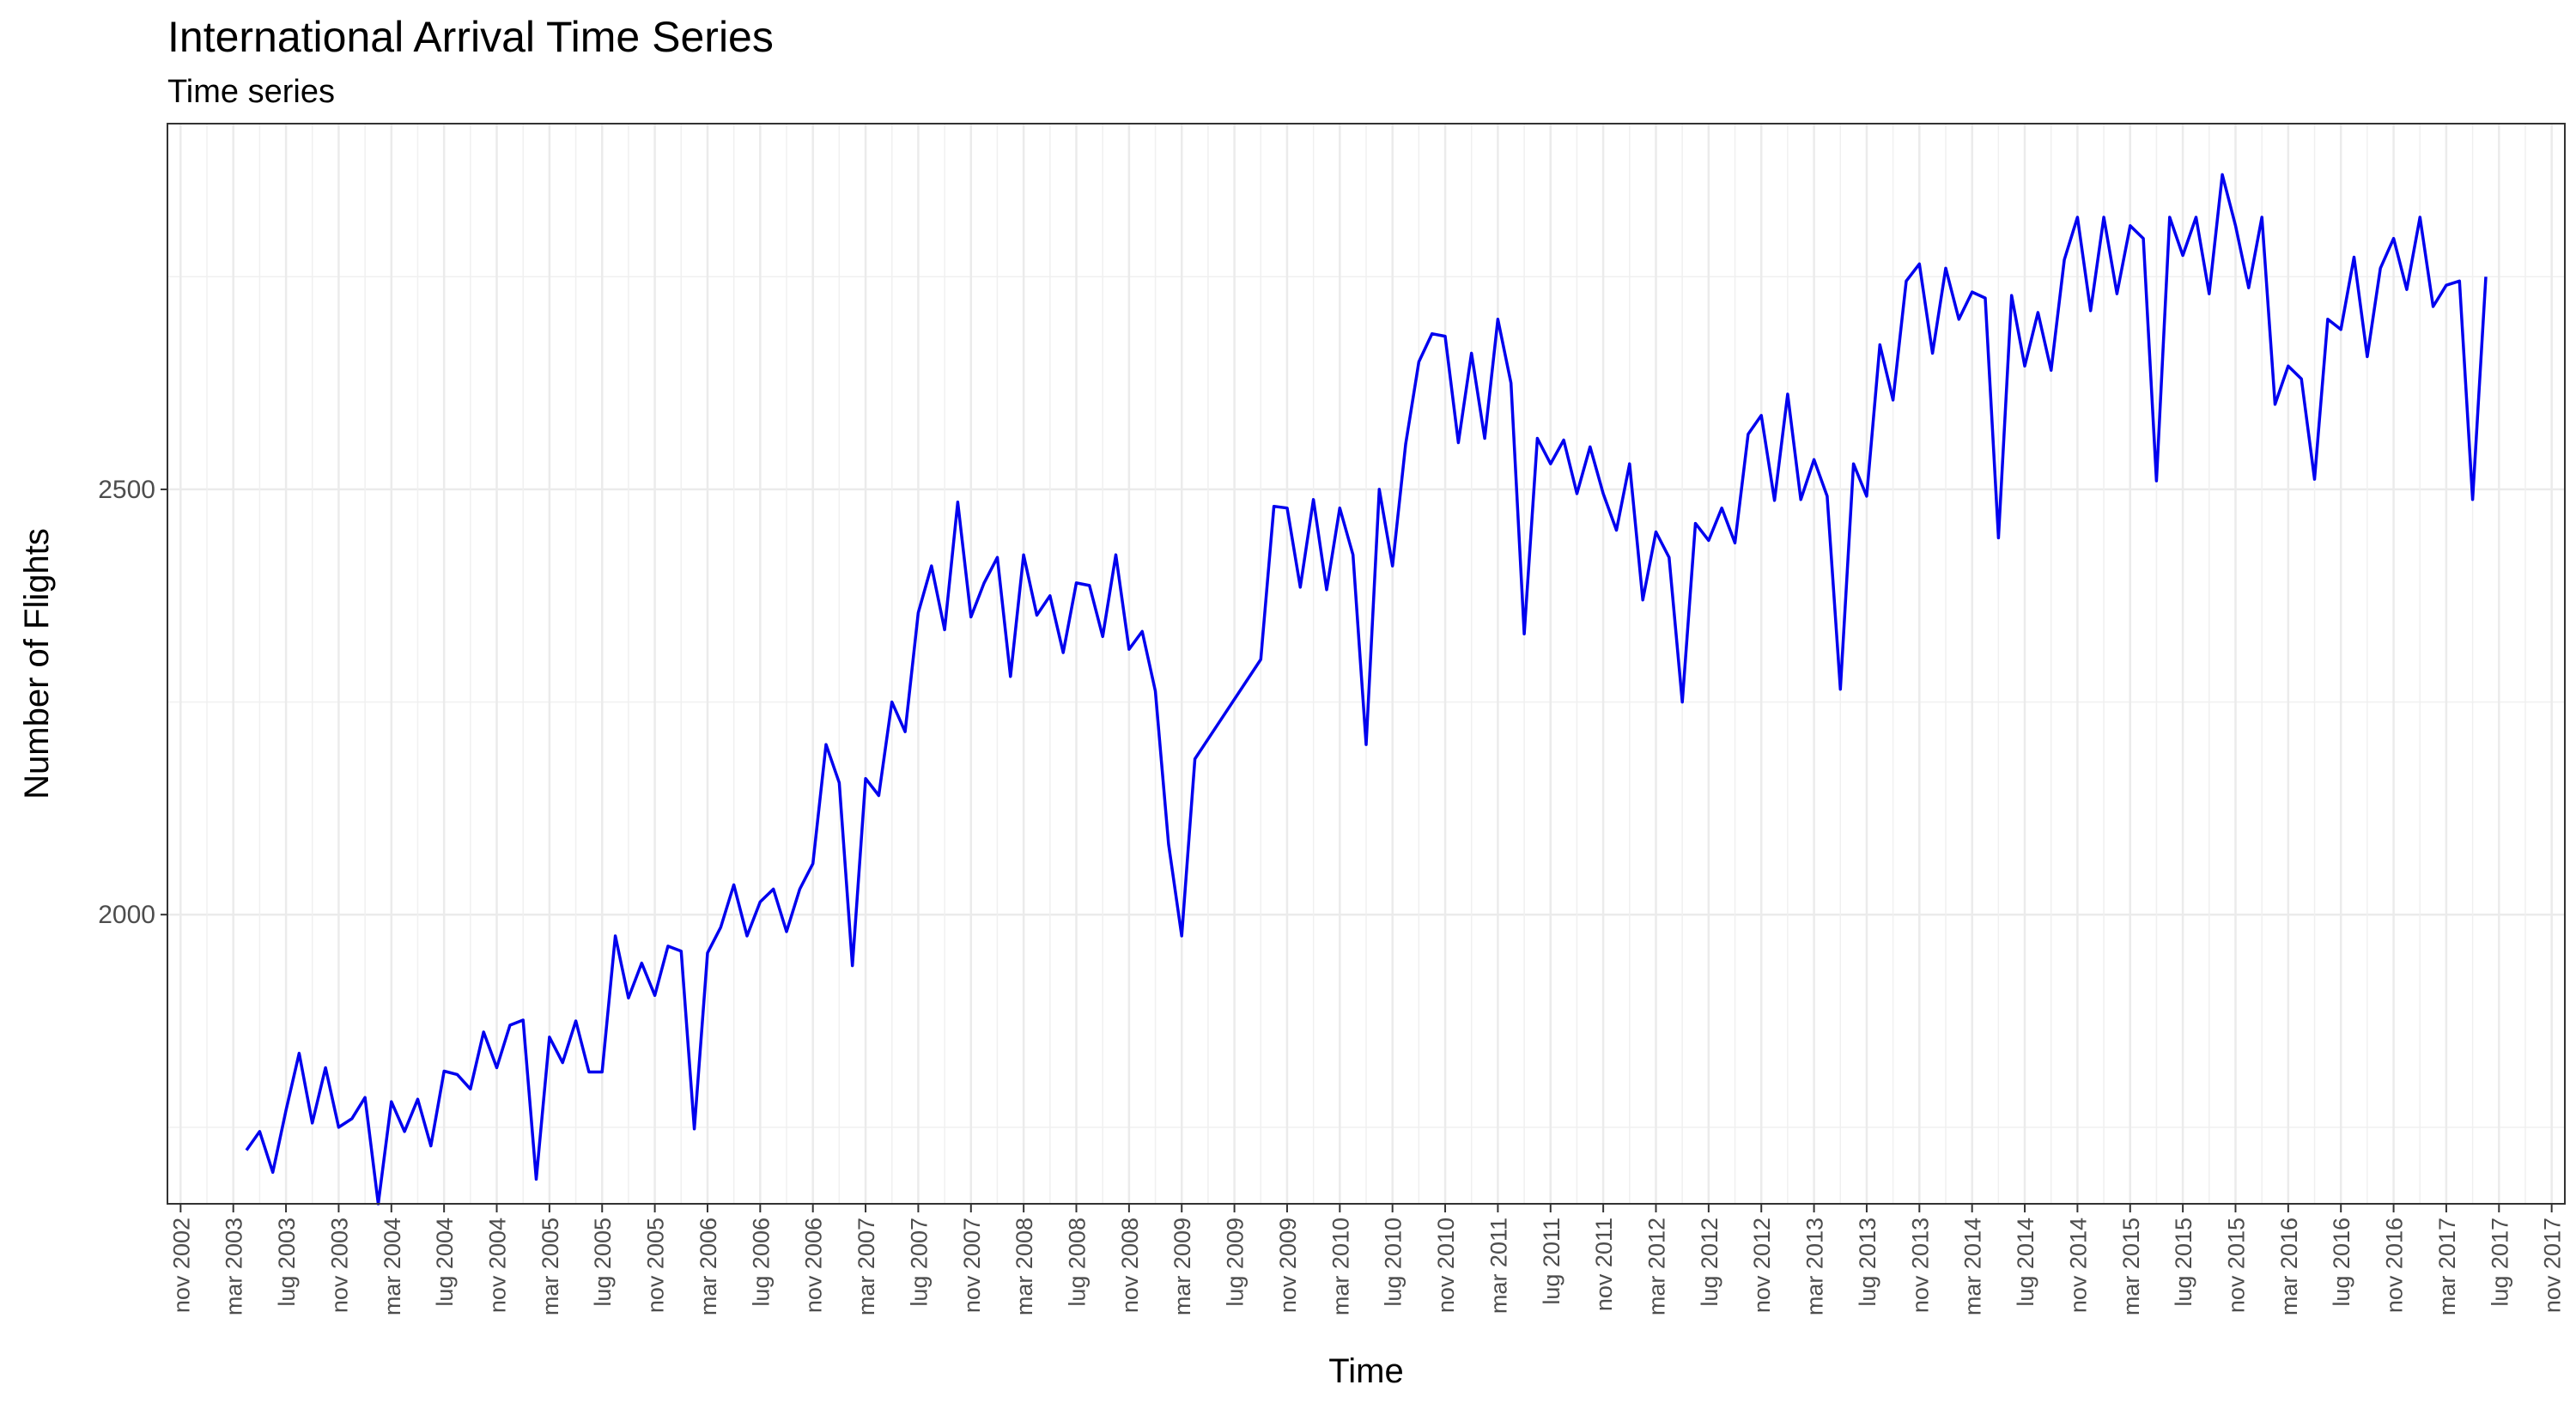  I want to click on x-tick-label: nov 2009, so click(1288, 1265).